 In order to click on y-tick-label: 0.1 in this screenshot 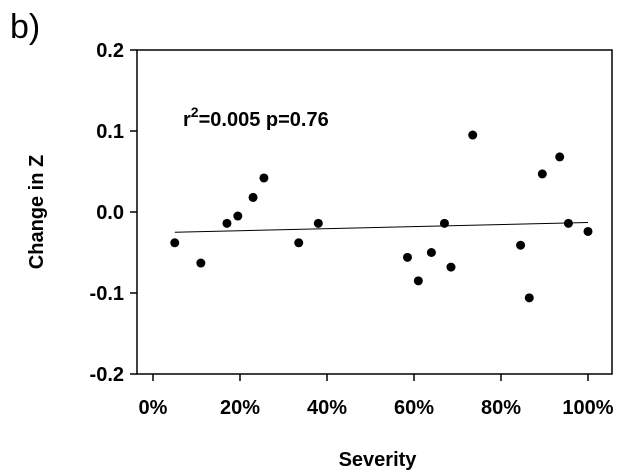, I will do `click(110, 132)`.